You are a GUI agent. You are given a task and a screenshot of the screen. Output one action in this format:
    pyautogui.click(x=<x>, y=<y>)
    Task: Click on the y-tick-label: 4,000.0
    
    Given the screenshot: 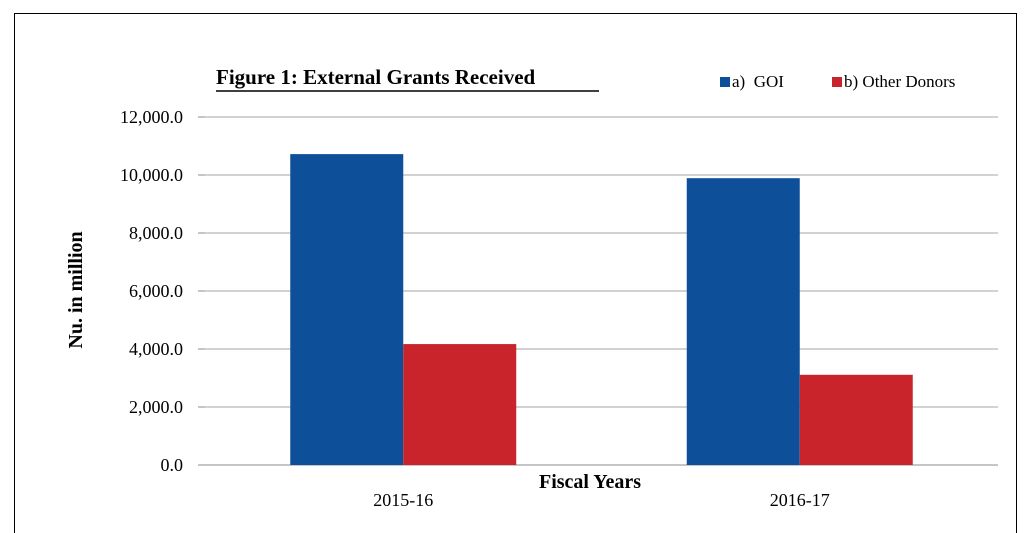 What is the action you would take?
    pyautogui.click(x=156, y=349)
    